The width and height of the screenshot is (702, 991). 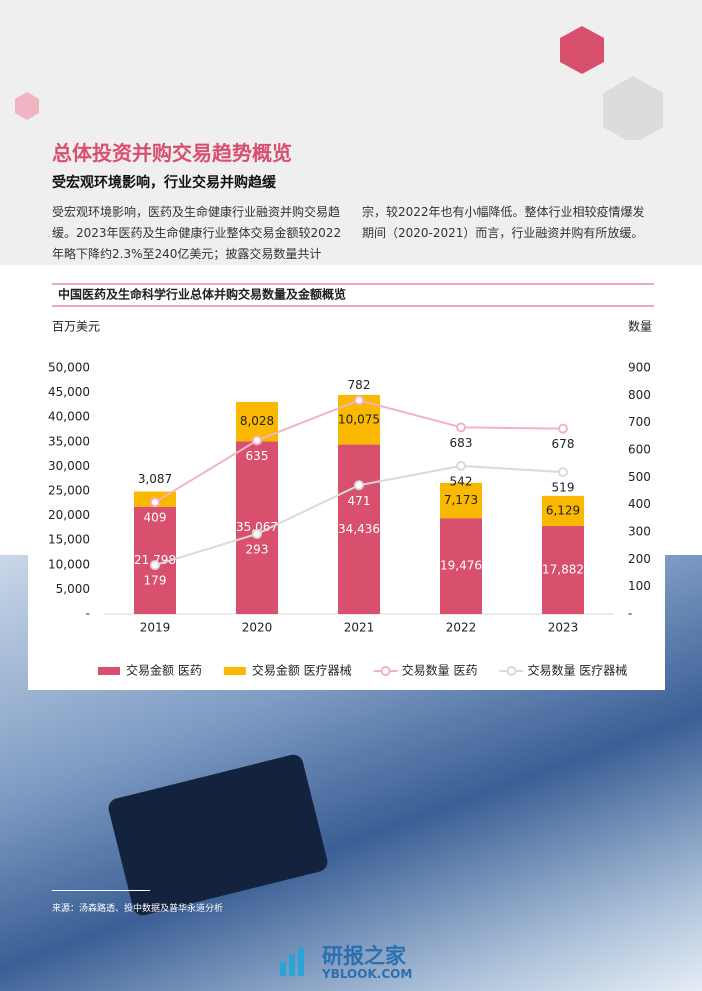 I want to click on data-label: 19,476, so click(x=461, y=566).